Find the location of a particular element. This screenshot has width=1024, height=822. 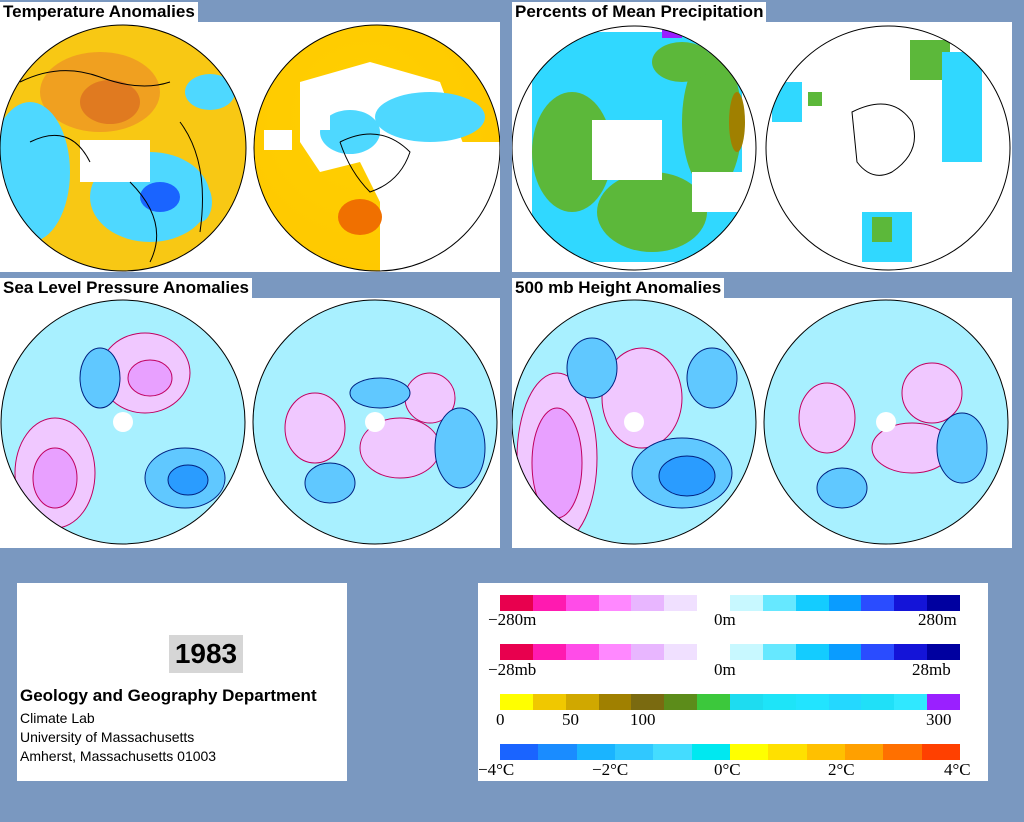

height-map-north is located at coordinates (634, 422).